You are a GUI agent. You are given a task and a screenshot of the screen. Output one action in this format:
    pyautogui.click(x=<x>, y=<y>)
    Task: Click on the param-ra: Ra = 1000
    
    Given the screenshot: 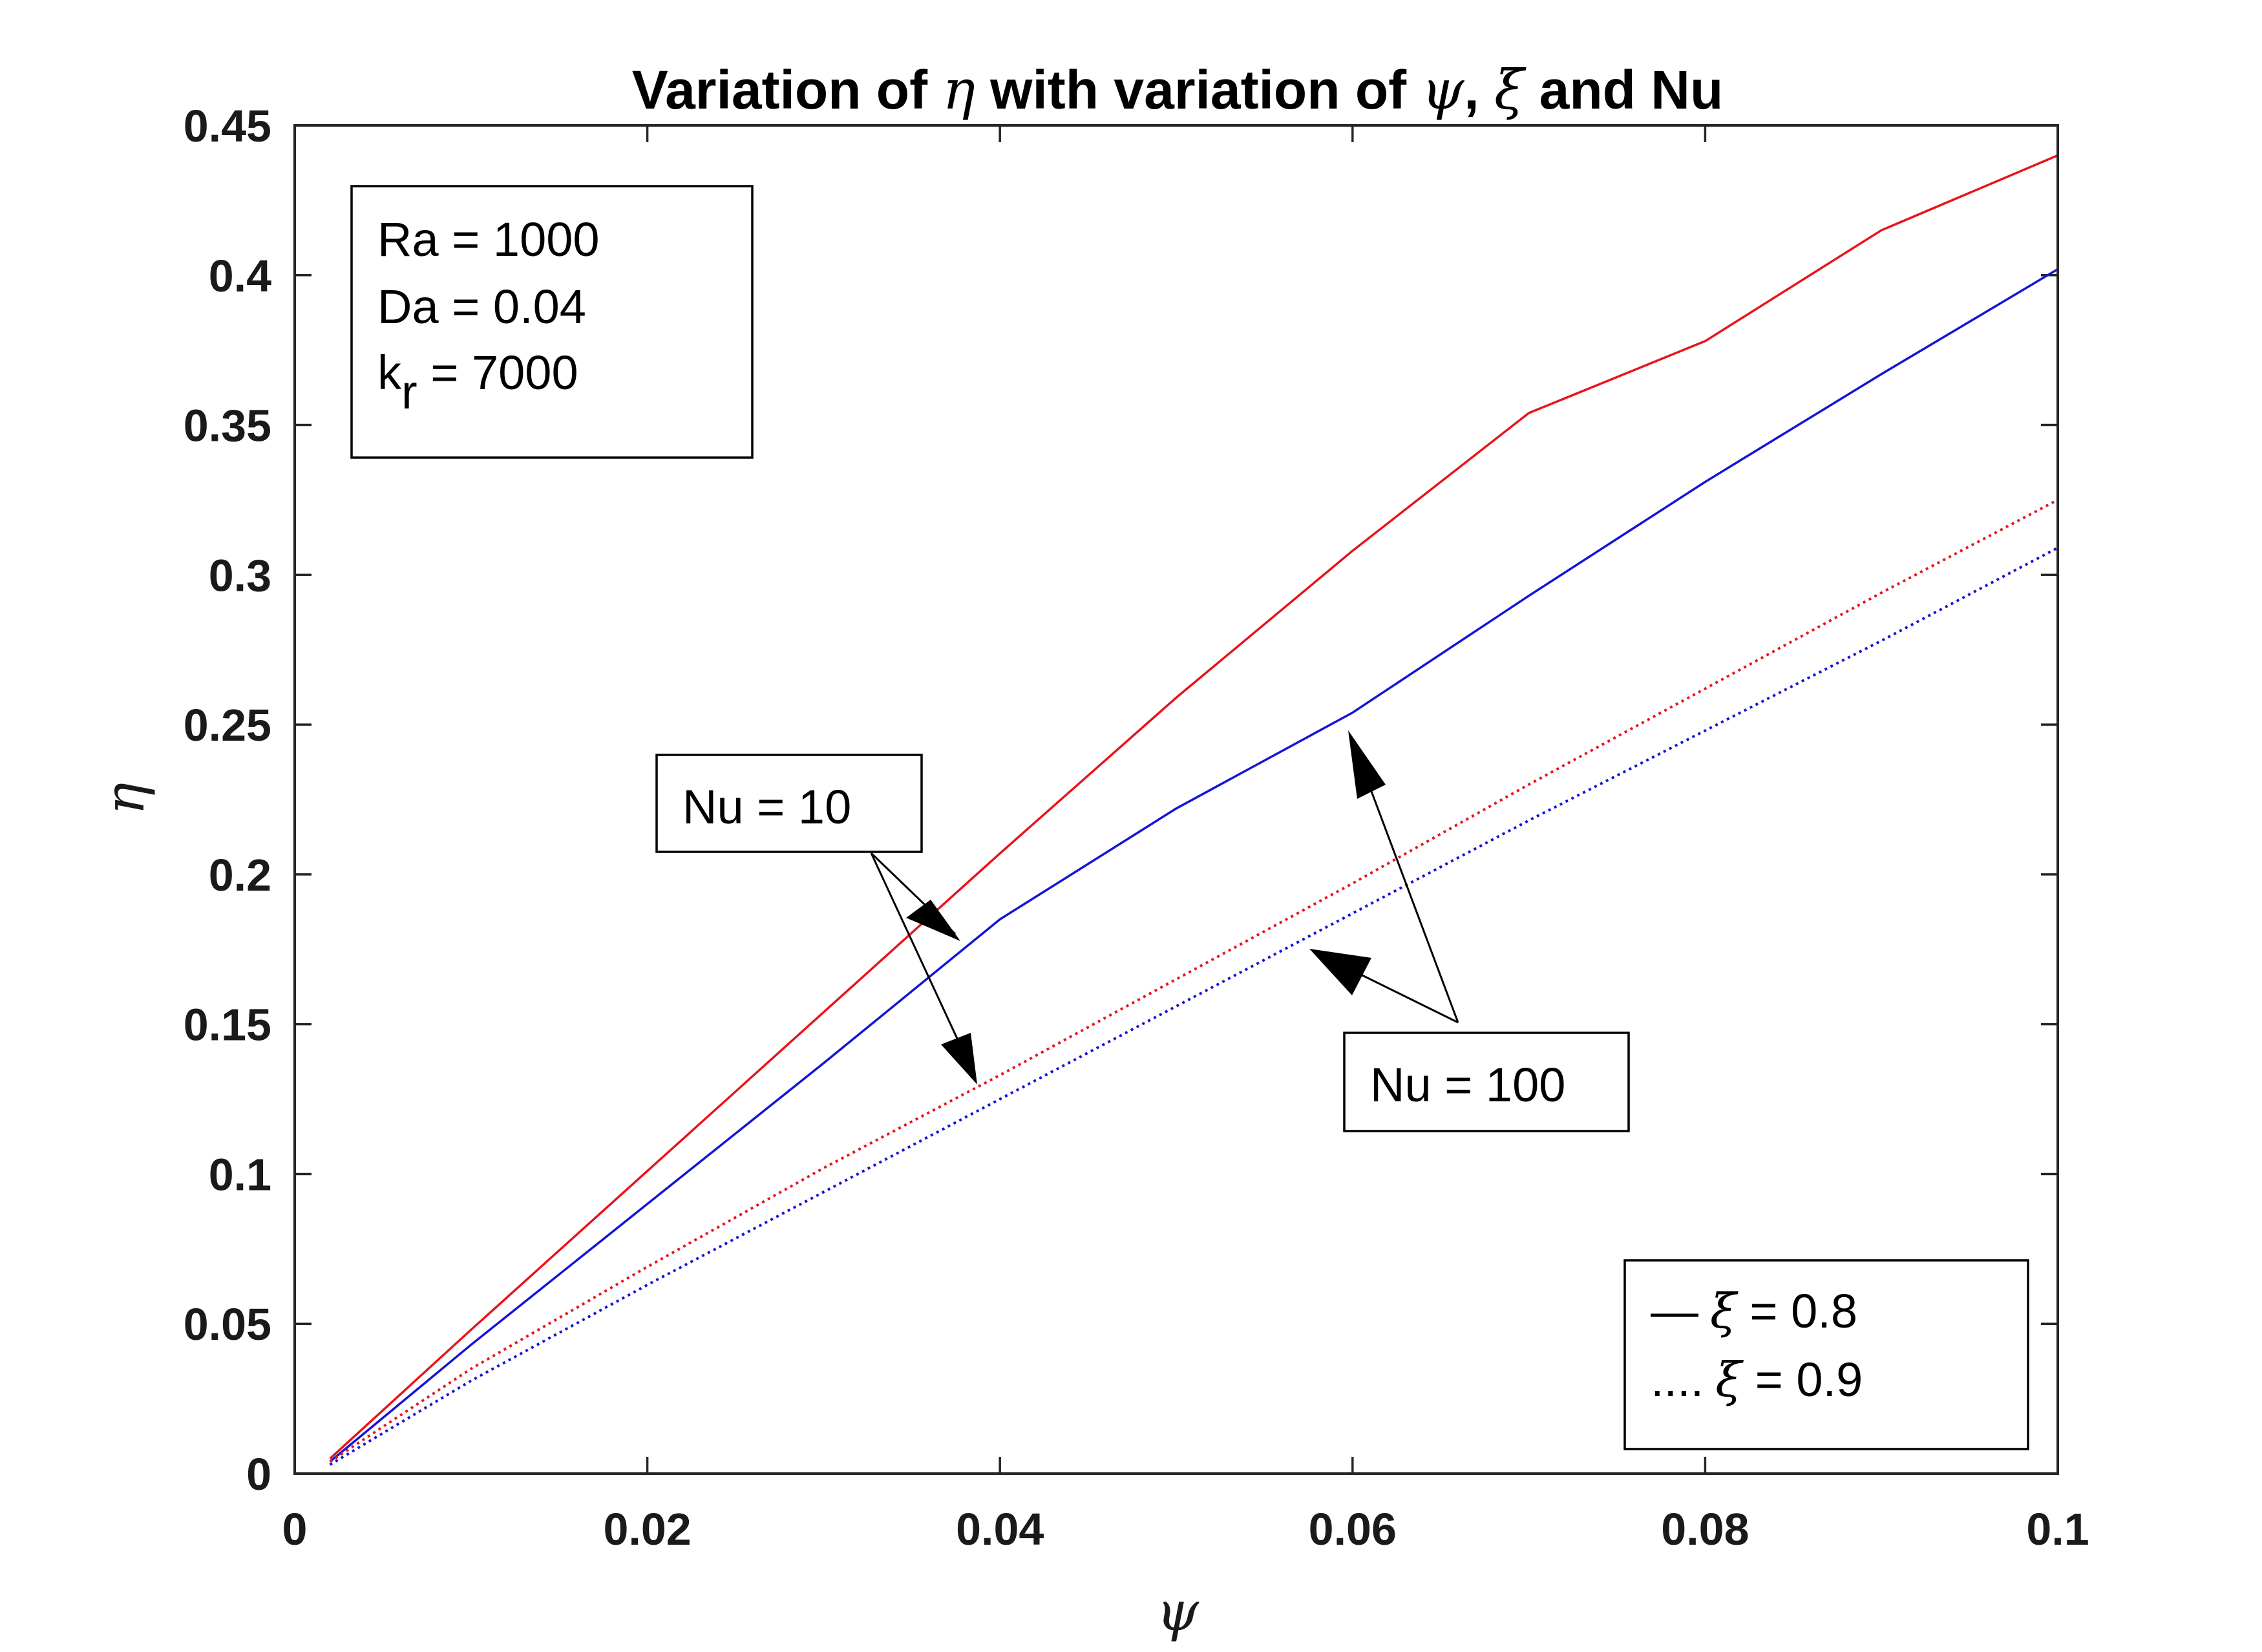 What is the action you would take?
    pyautogui.click(x=488, y=239)
    